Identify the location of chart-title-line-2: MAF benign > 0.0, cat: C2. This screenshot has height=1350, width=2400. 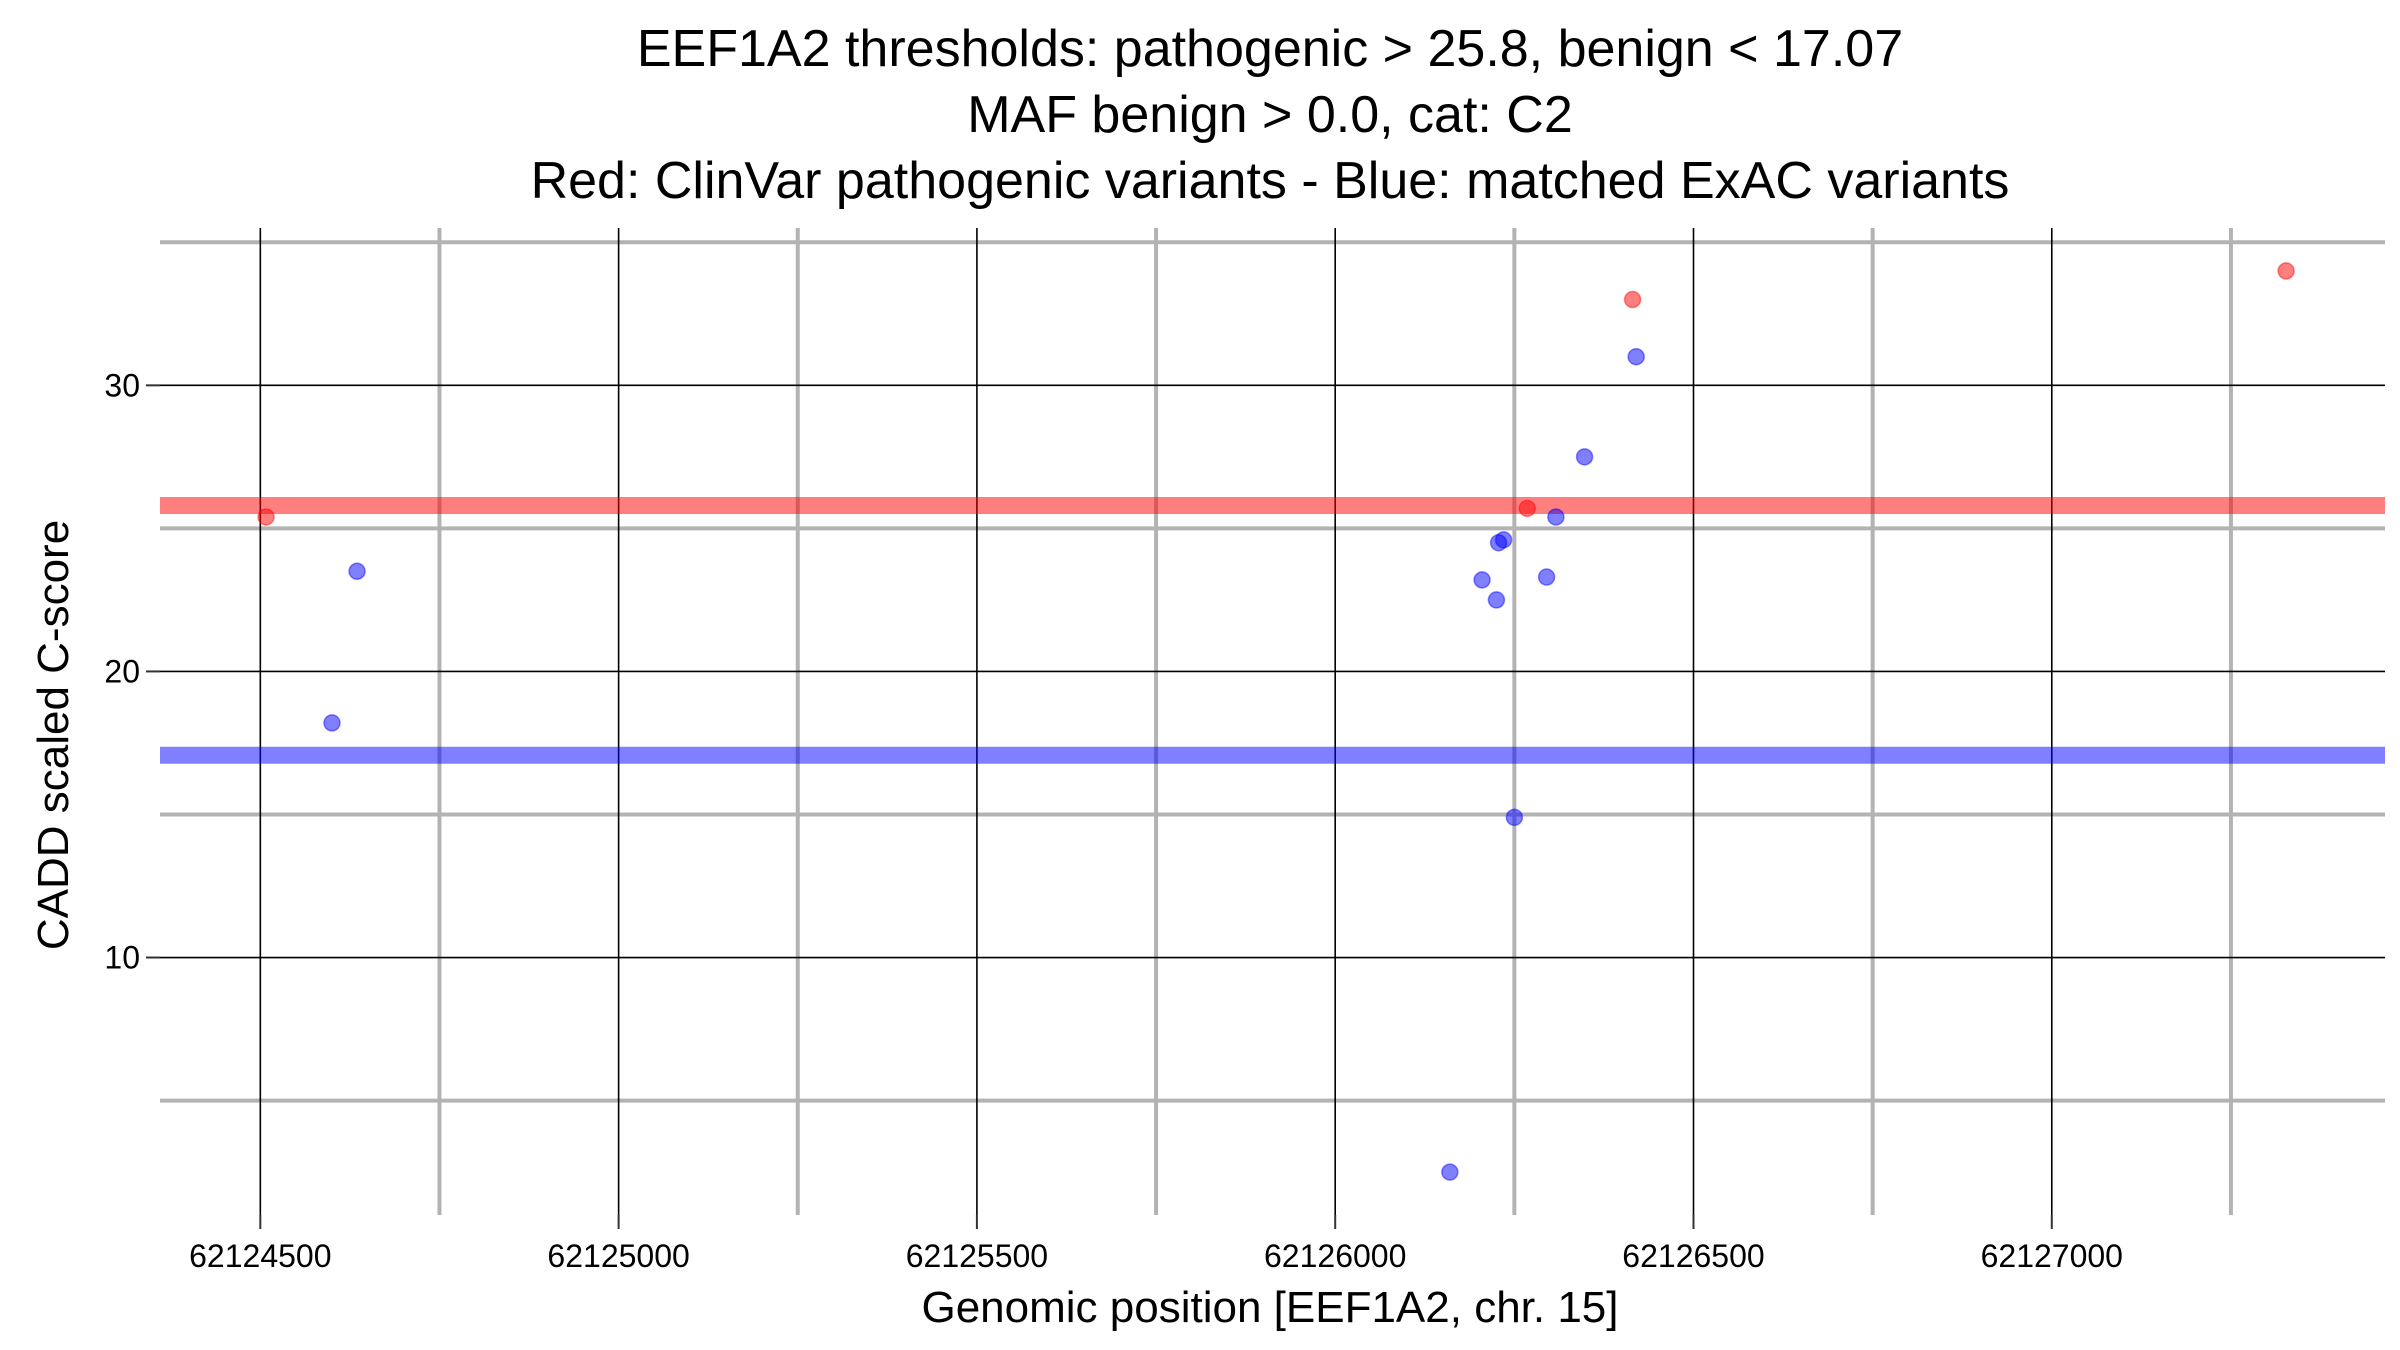
(1270, 115).